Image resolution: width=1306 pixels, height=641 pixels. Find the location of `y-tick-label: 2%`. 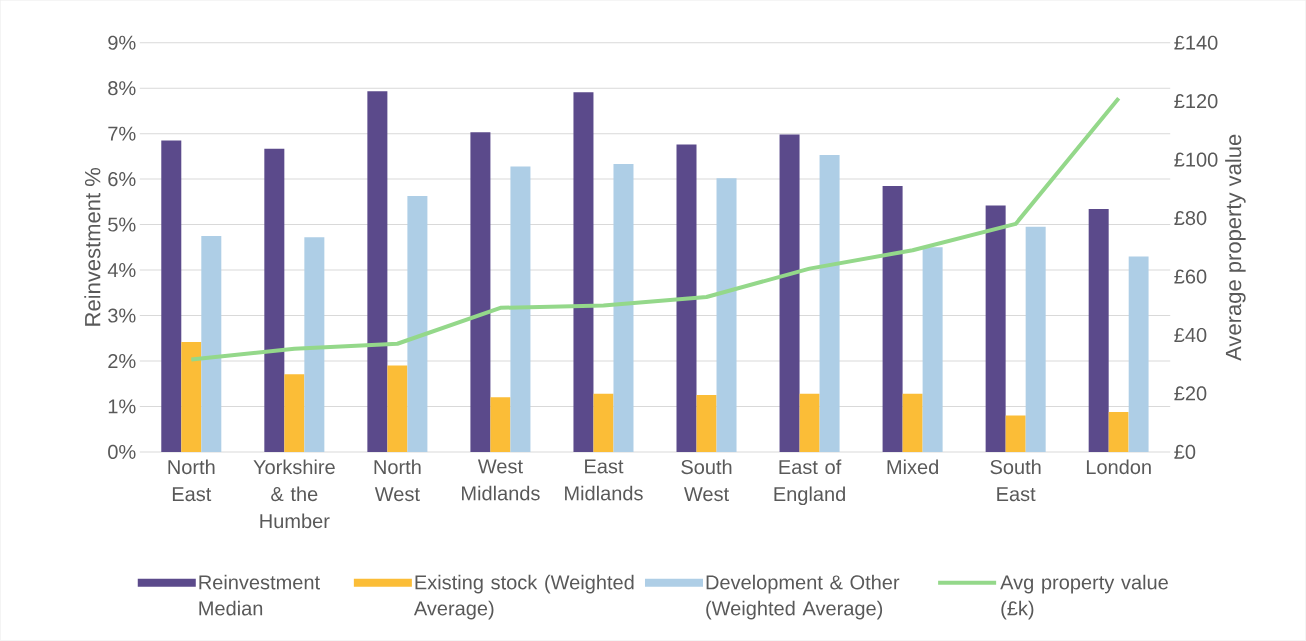

y-tick-label: 2% is located at coordinates (122, 361).